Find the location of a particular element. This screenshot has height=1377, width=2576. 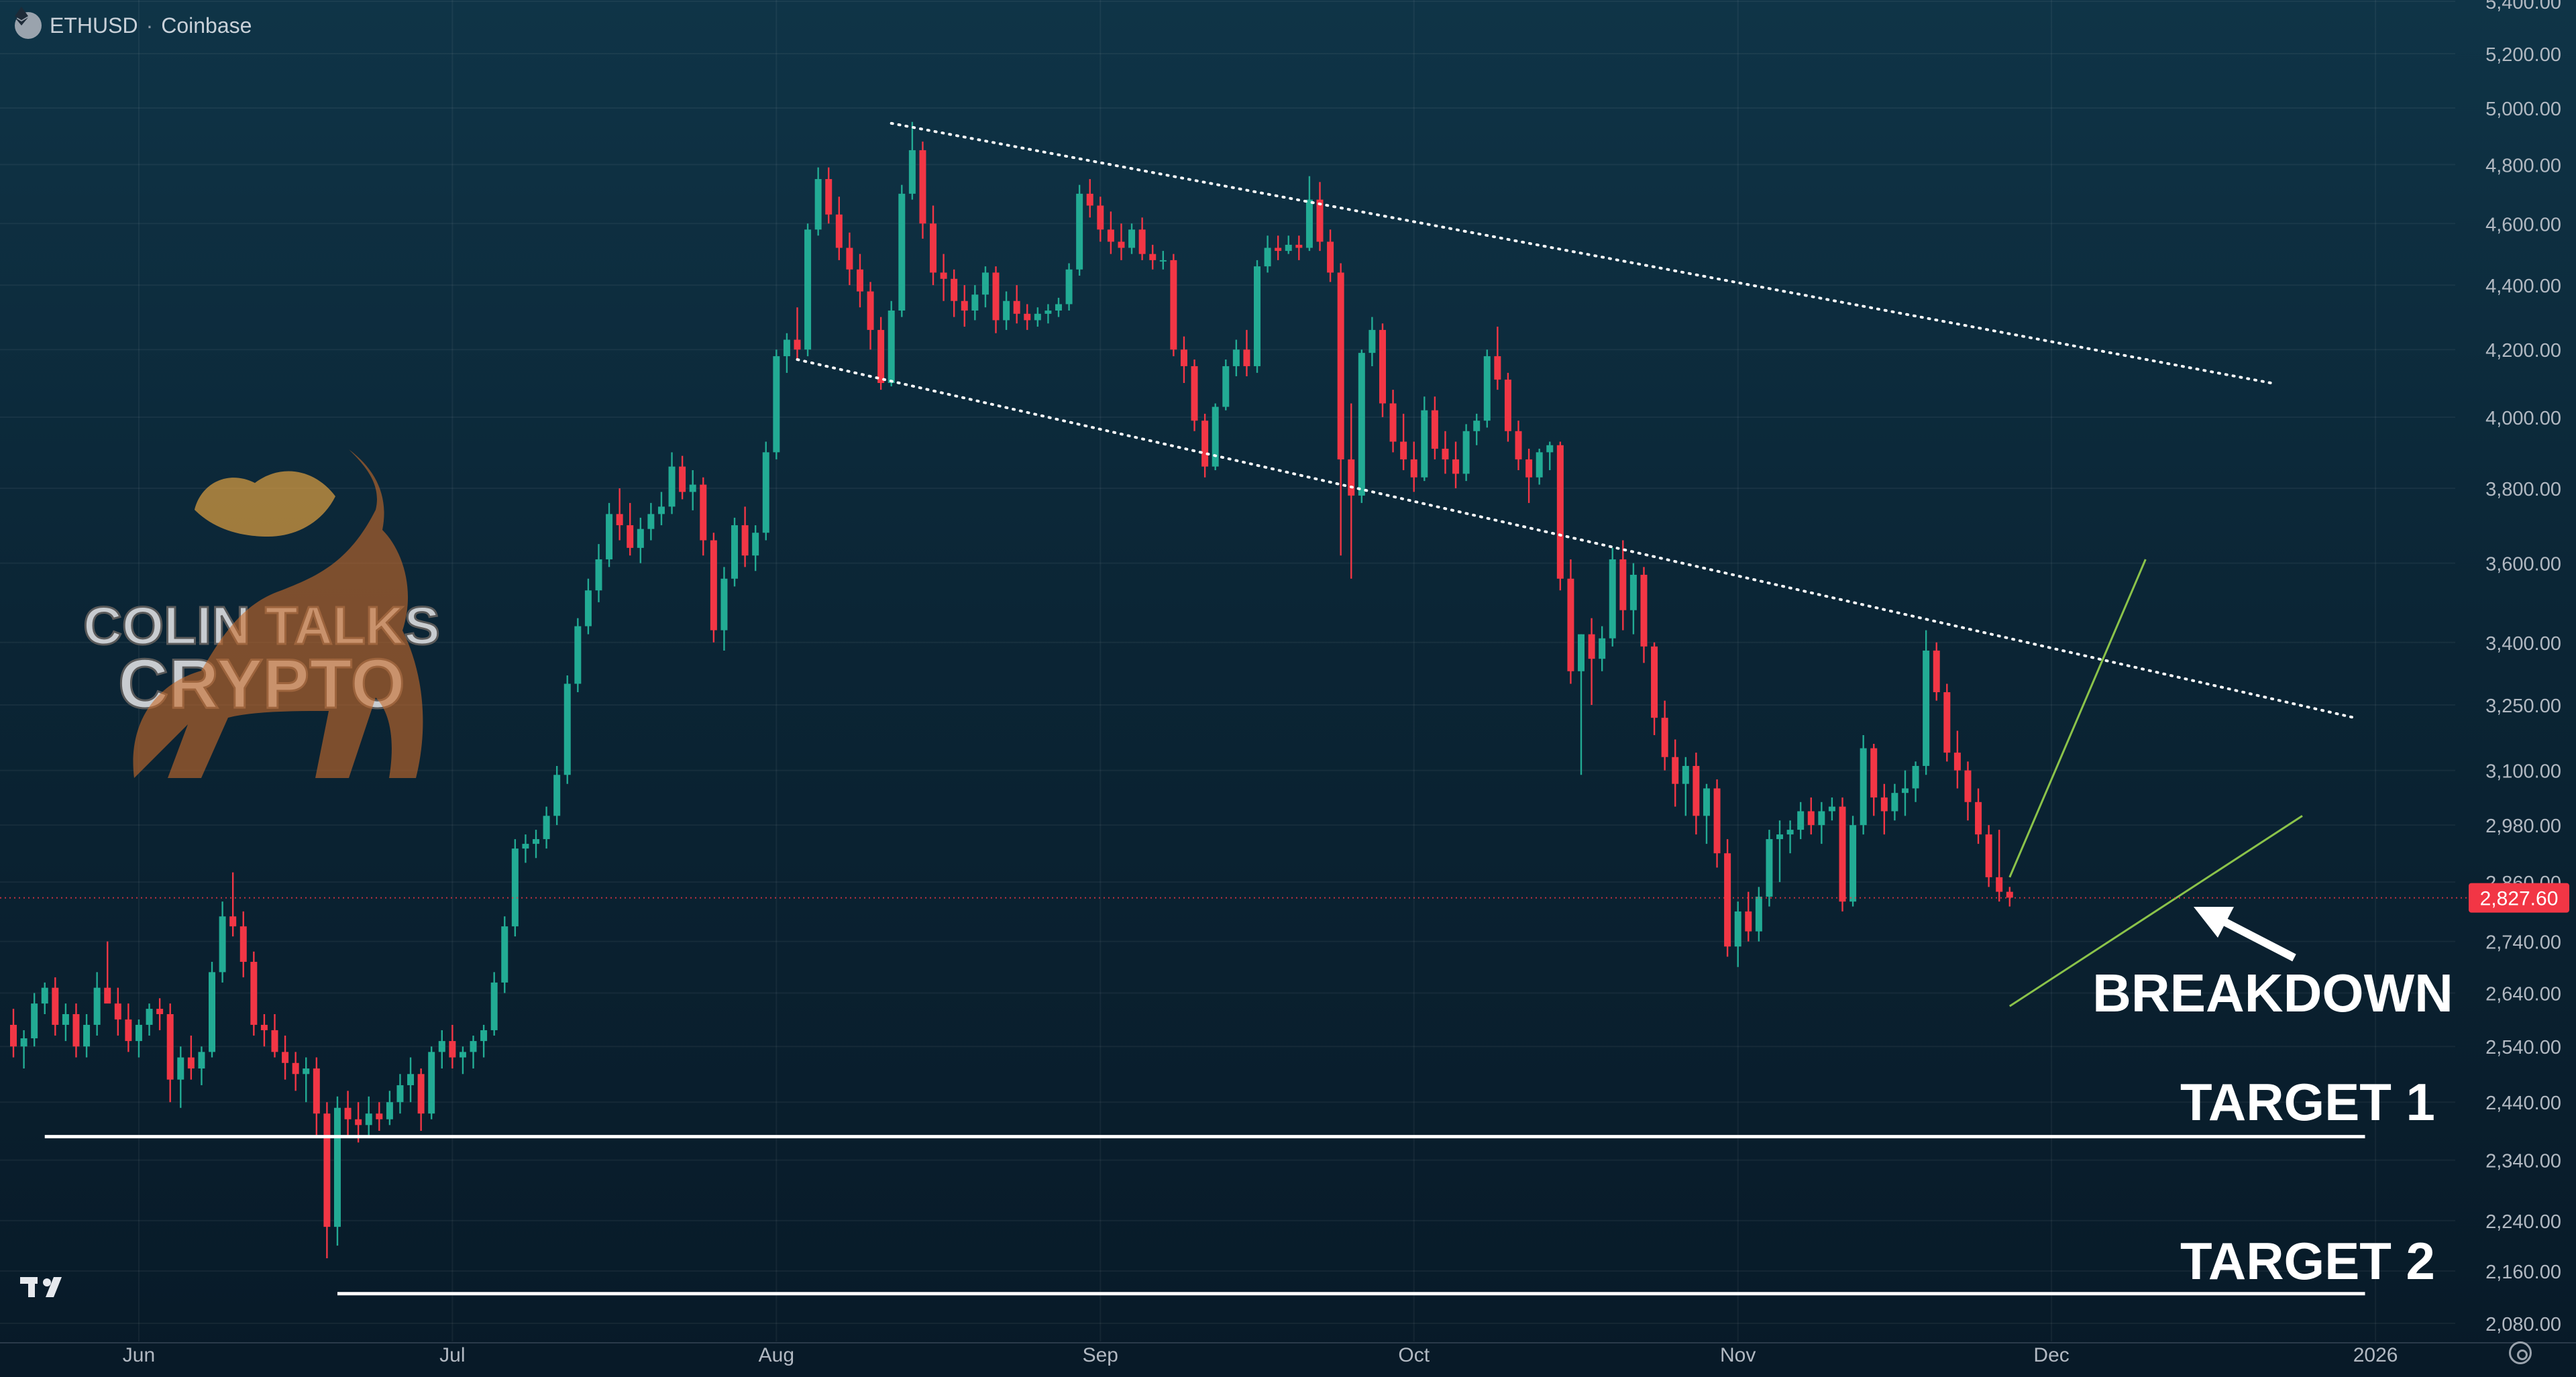

y-tick-label: 2,080.00 is located at coordinates (2523, 1324).